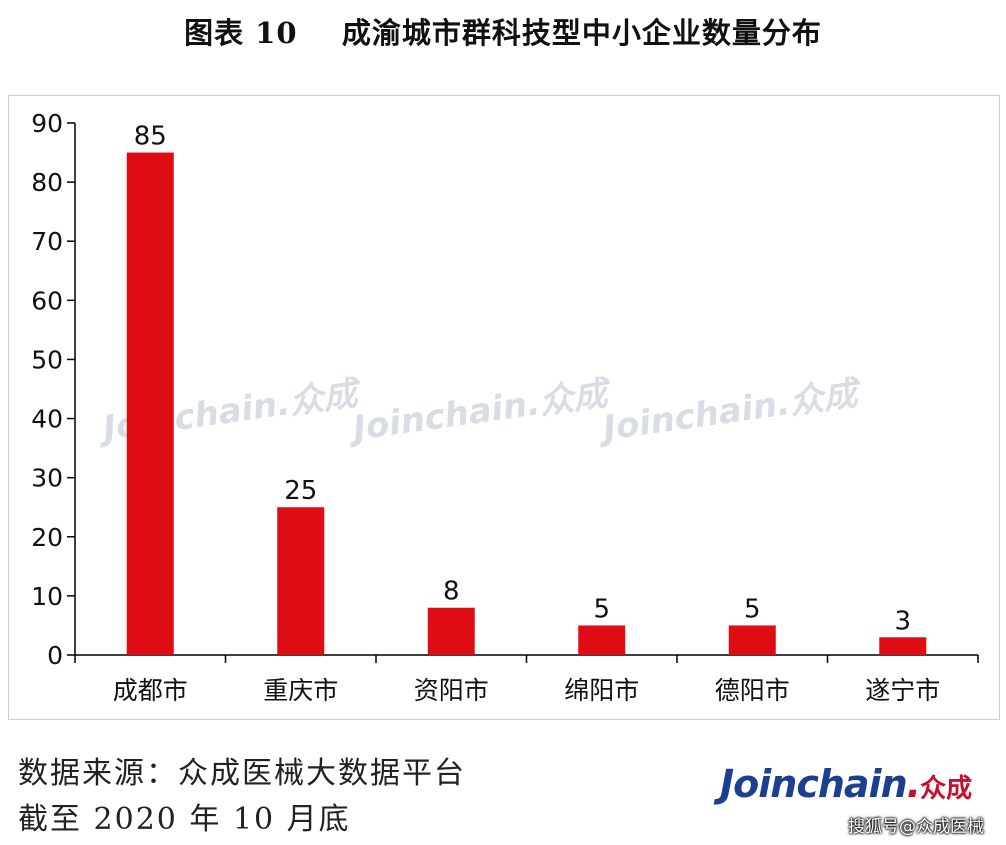 Image resolution: width=1006 pixels, height=845 pixels. I want to click on category-label: 成都市, so click(150, 690).